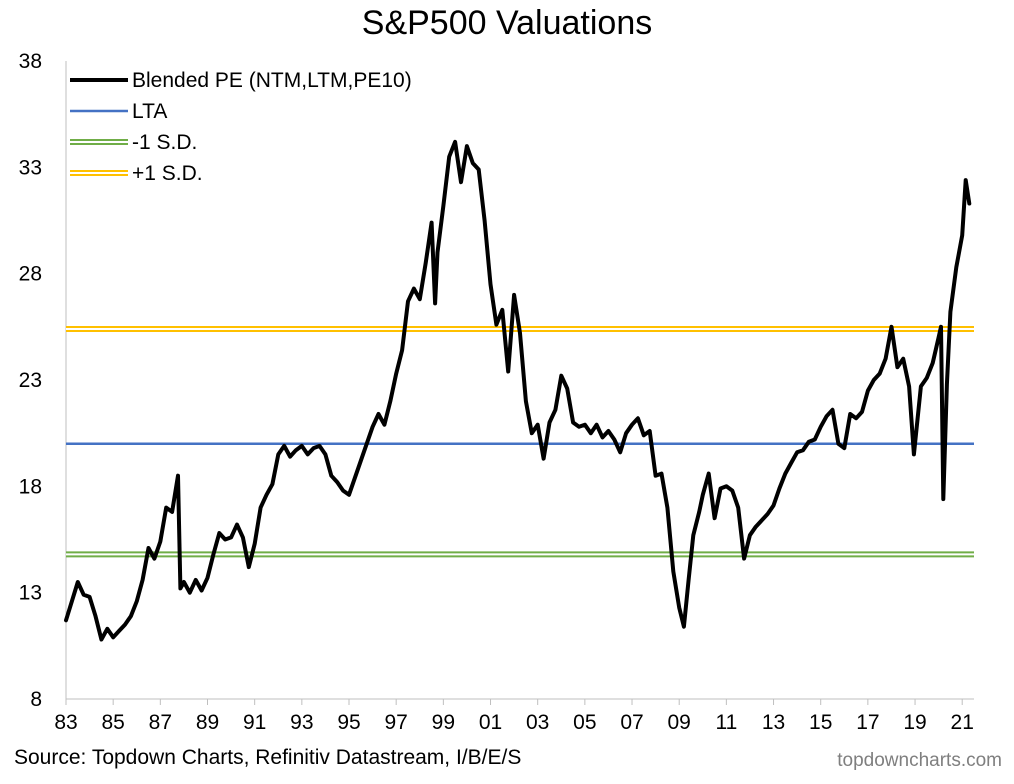  What do you see at coordinates (167, 173) in the screenshot?
I see `legend-label-1-s-d: +1 S.D.` at bounding box center [167, 173].